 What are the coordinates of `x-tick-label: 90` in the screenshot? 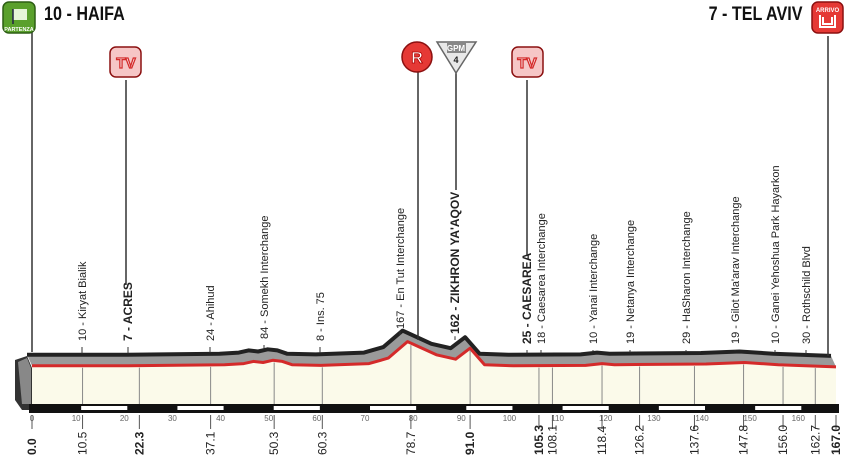 It's located at (461, 418).